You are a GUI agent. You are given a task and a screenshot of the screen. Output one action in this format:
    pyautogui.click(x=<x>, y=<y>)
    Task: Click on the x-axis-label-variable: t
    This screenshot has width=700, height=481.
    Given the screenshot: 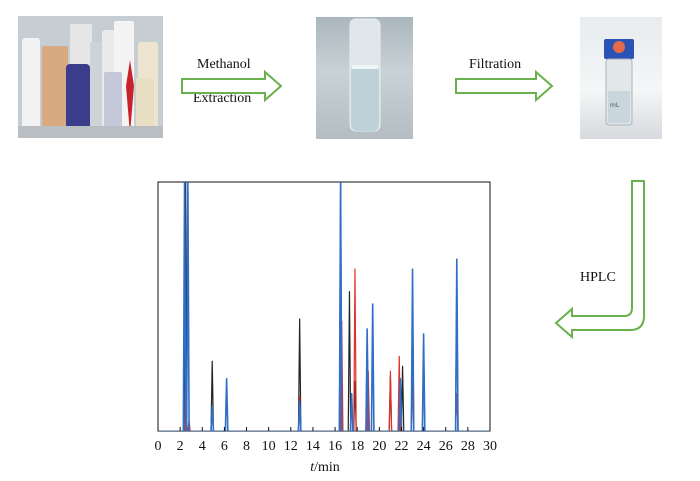 What is the action you would take?
    pyautogui.click(x=312, y=467)
    